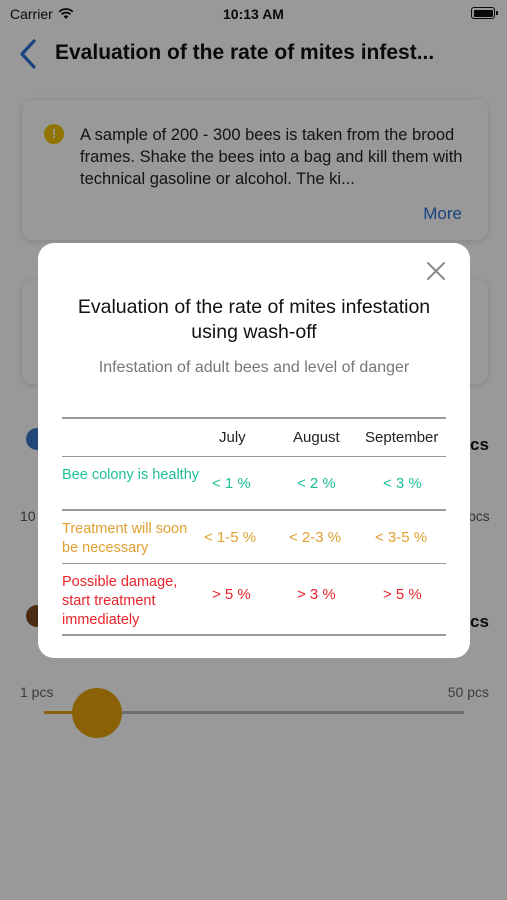 This screenshot has width=507, height=900. What do you see at coordinates (315, 537) in the screenshot?
I see `cell-august: < 2-3 %` at bounding box center [315, 537].